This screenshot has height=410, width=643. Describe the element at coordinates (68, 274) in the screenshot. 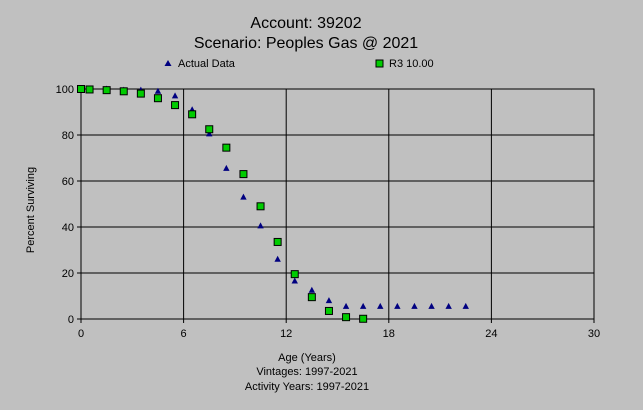

I see `y-tick-label: 20` at that location.